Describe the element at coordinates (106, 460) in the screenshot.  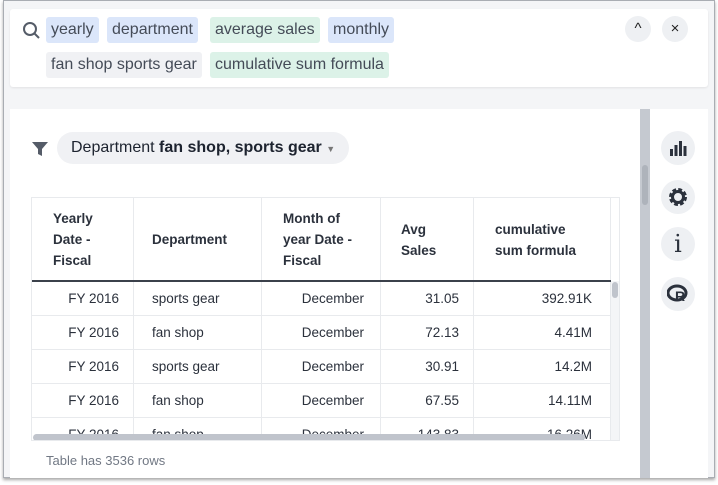
I see `row-count: Table has 3536 rows` at that location.